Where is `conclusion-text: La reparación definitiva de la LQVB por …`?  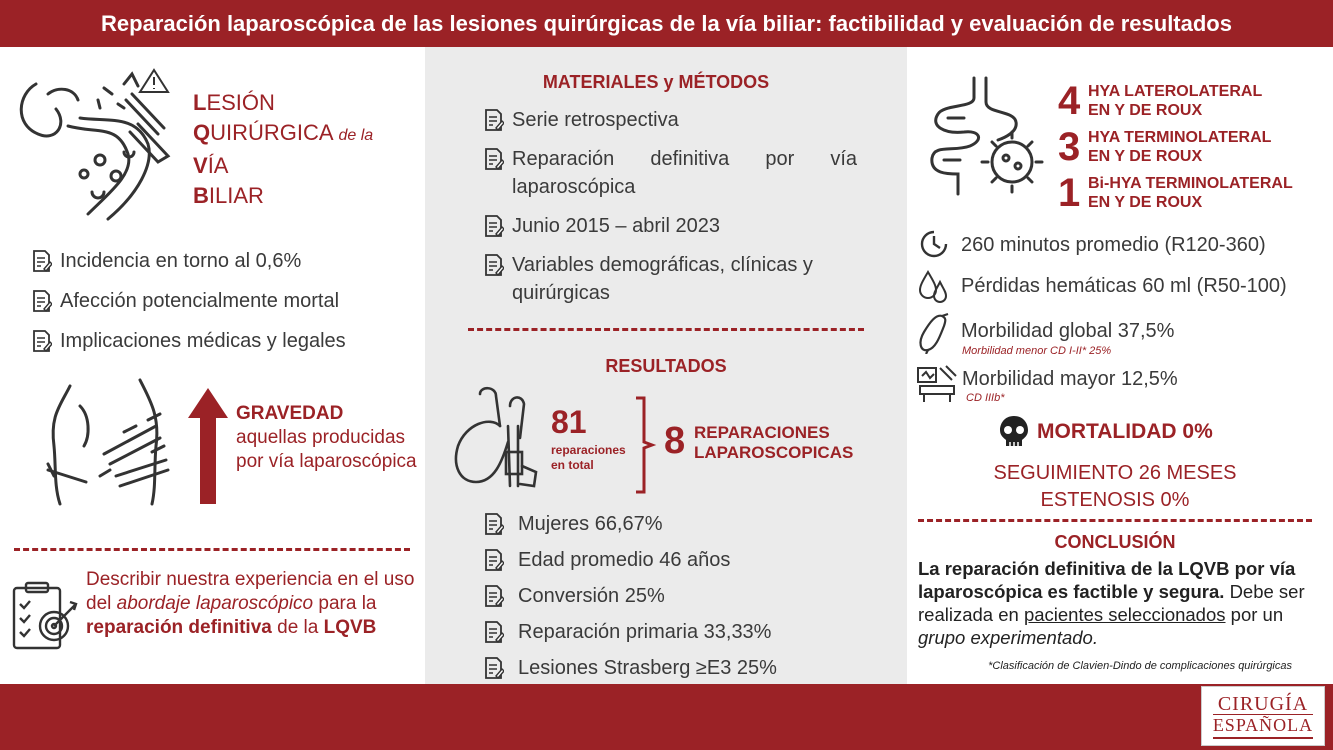 conclusion-text: La reparación definitiva de la LQVB por … is located at coordinates (1111, 603).